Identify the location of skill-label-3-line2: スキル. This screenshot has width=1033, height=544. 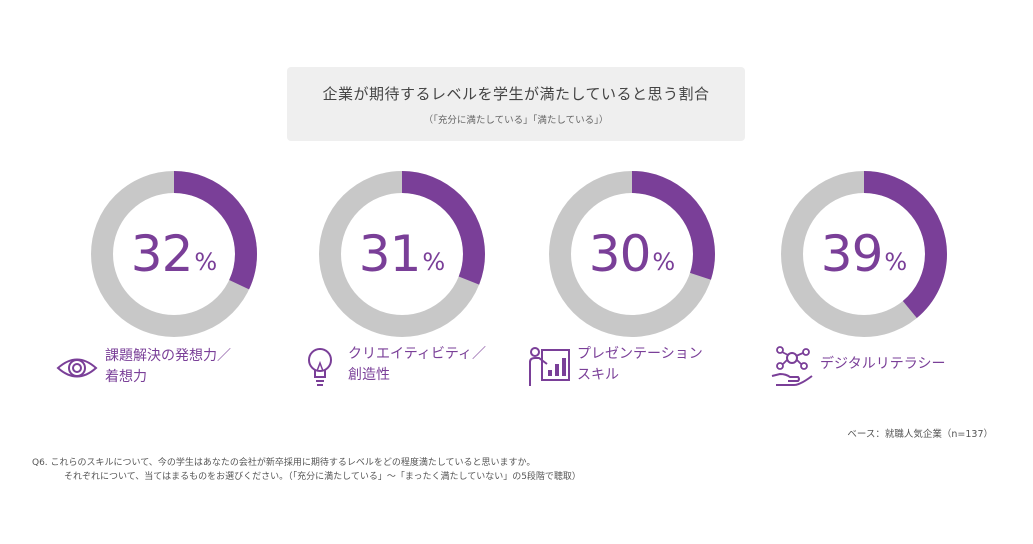
(598, 375).